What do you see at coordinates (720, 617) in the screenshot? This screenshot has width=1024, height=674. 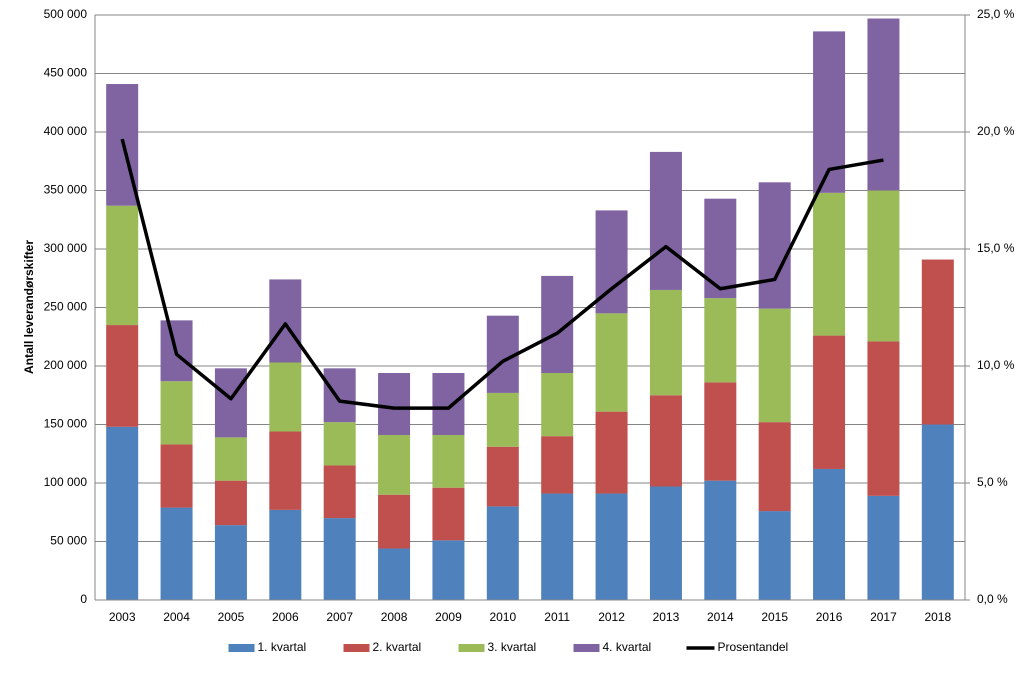 I see `x-tick-label: 2014` at bounding box center [720, 617].